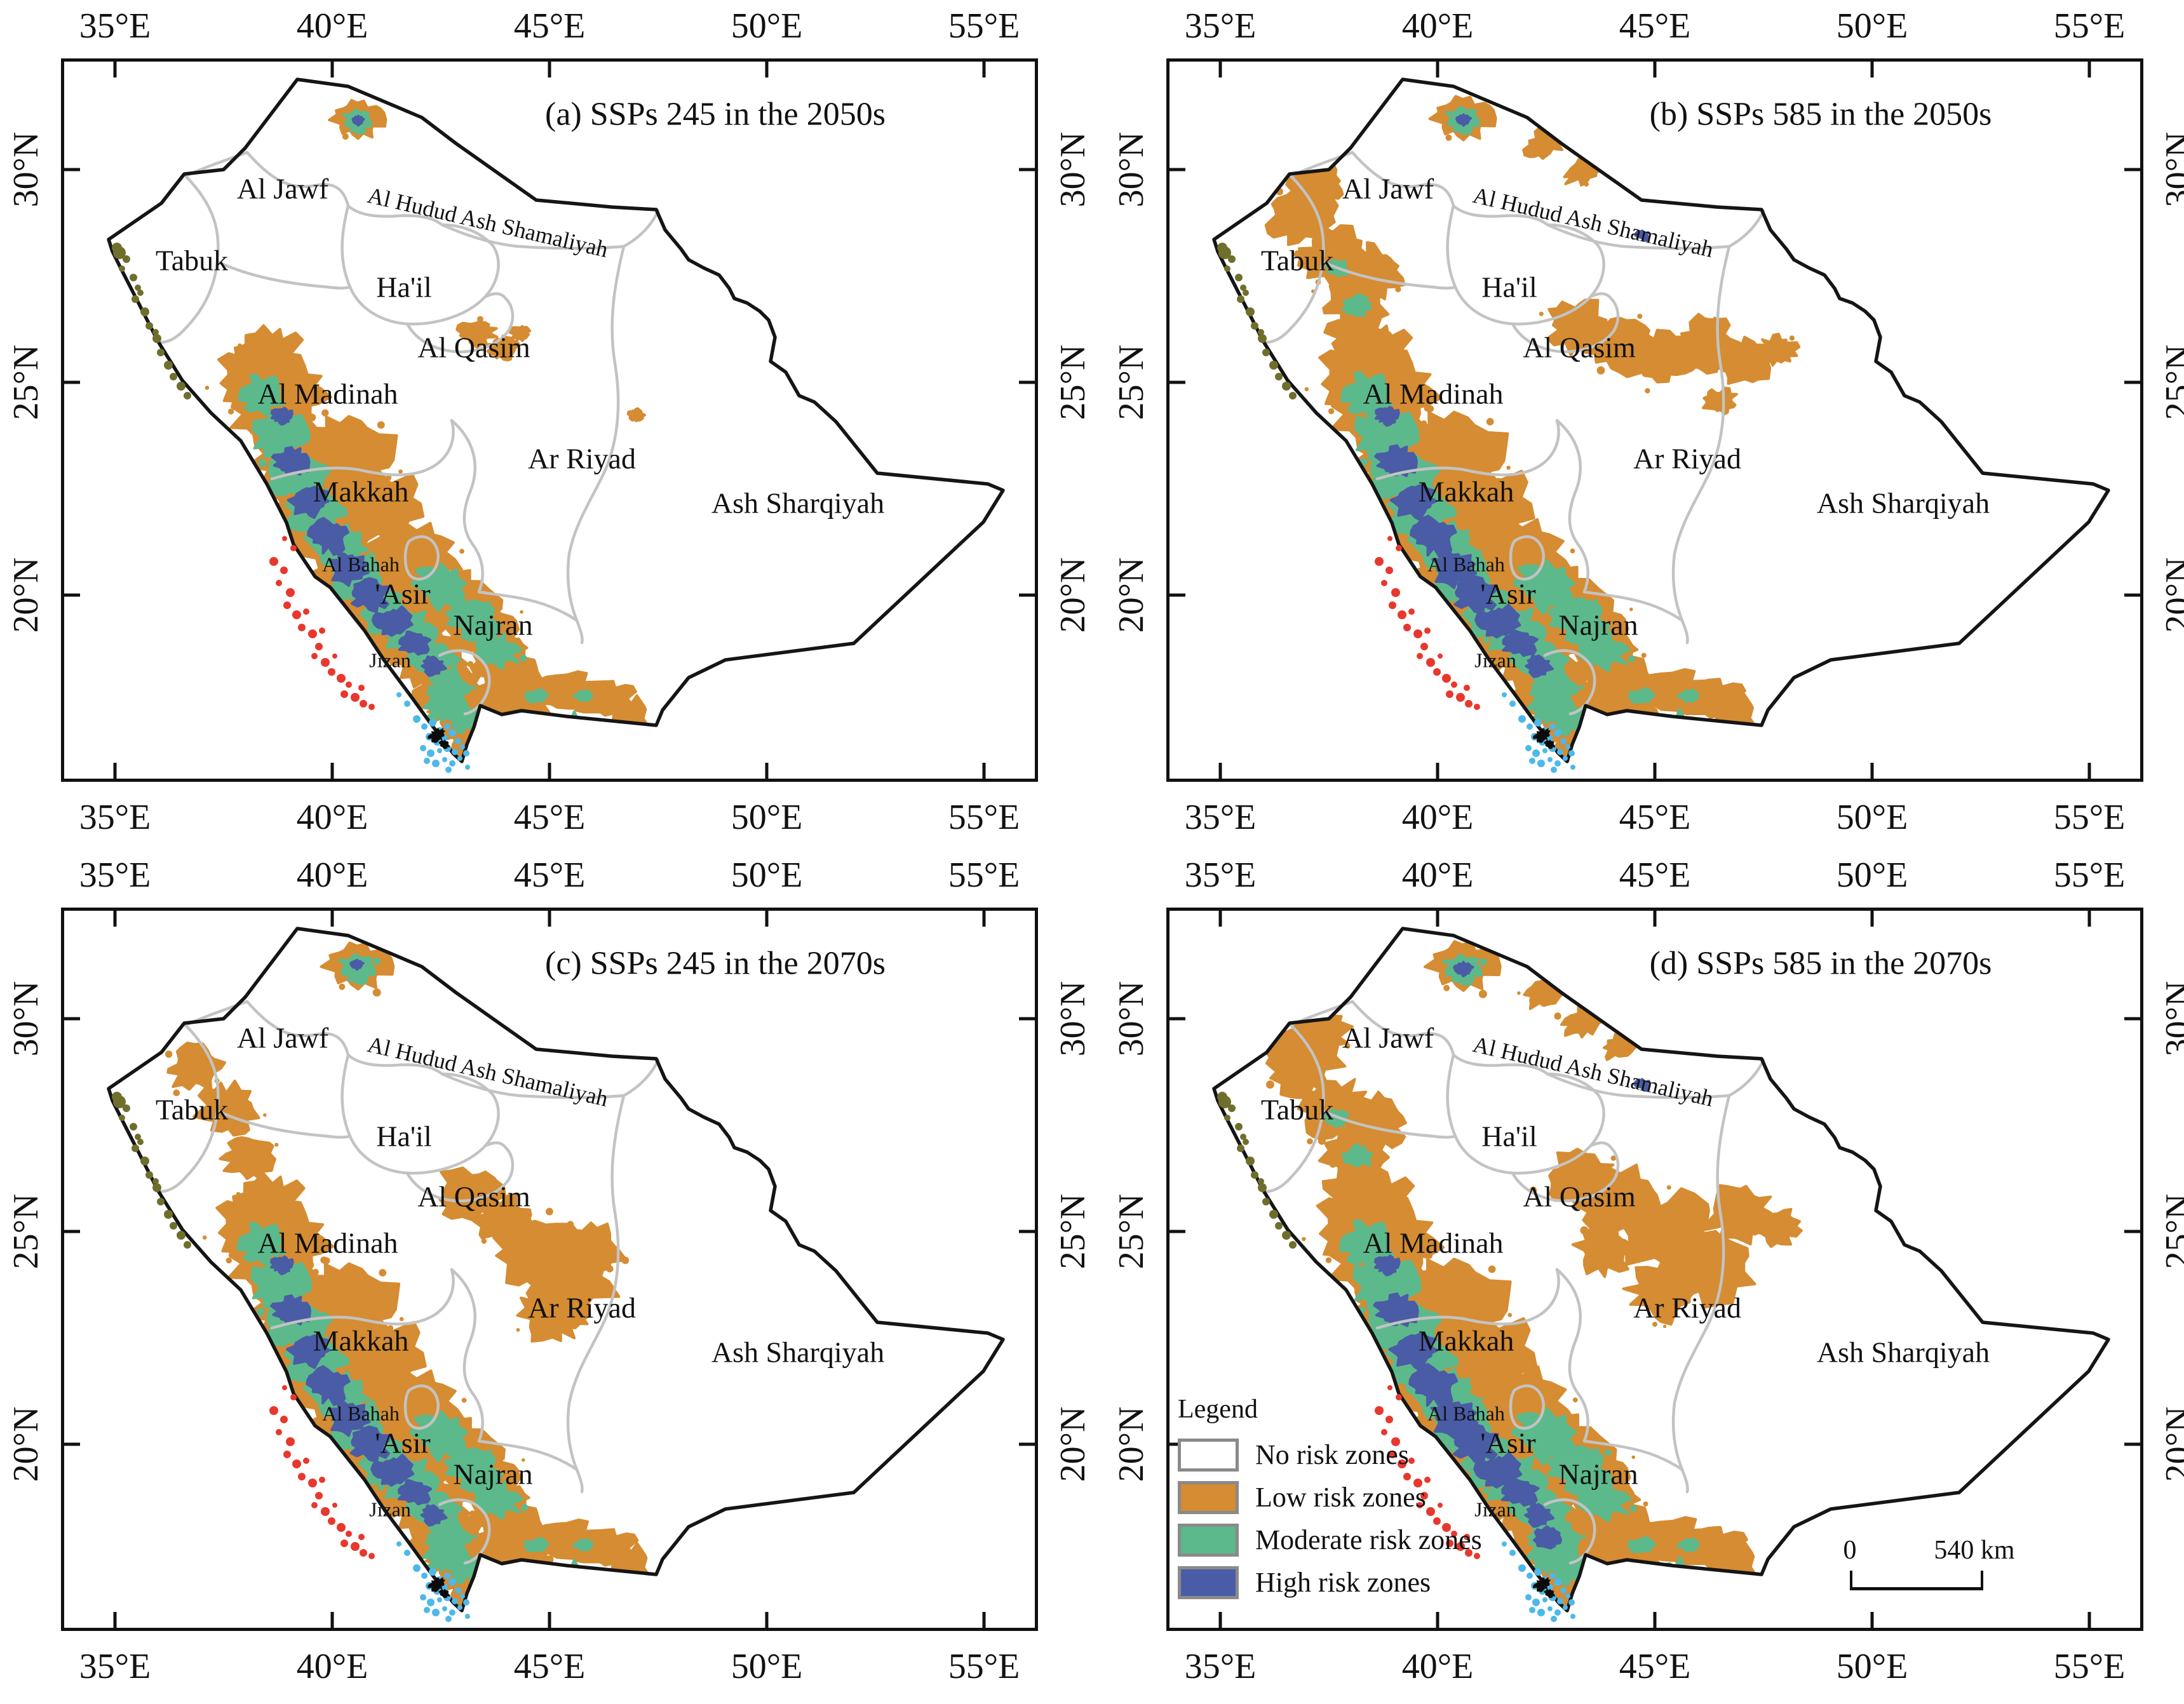 The width and height of the screenshot is (2184, 1704). What do you see at coordinates (582, 1307) in the screenshot?
I see `province-label: Ar Riyad` at bounding box center [582, 1307].